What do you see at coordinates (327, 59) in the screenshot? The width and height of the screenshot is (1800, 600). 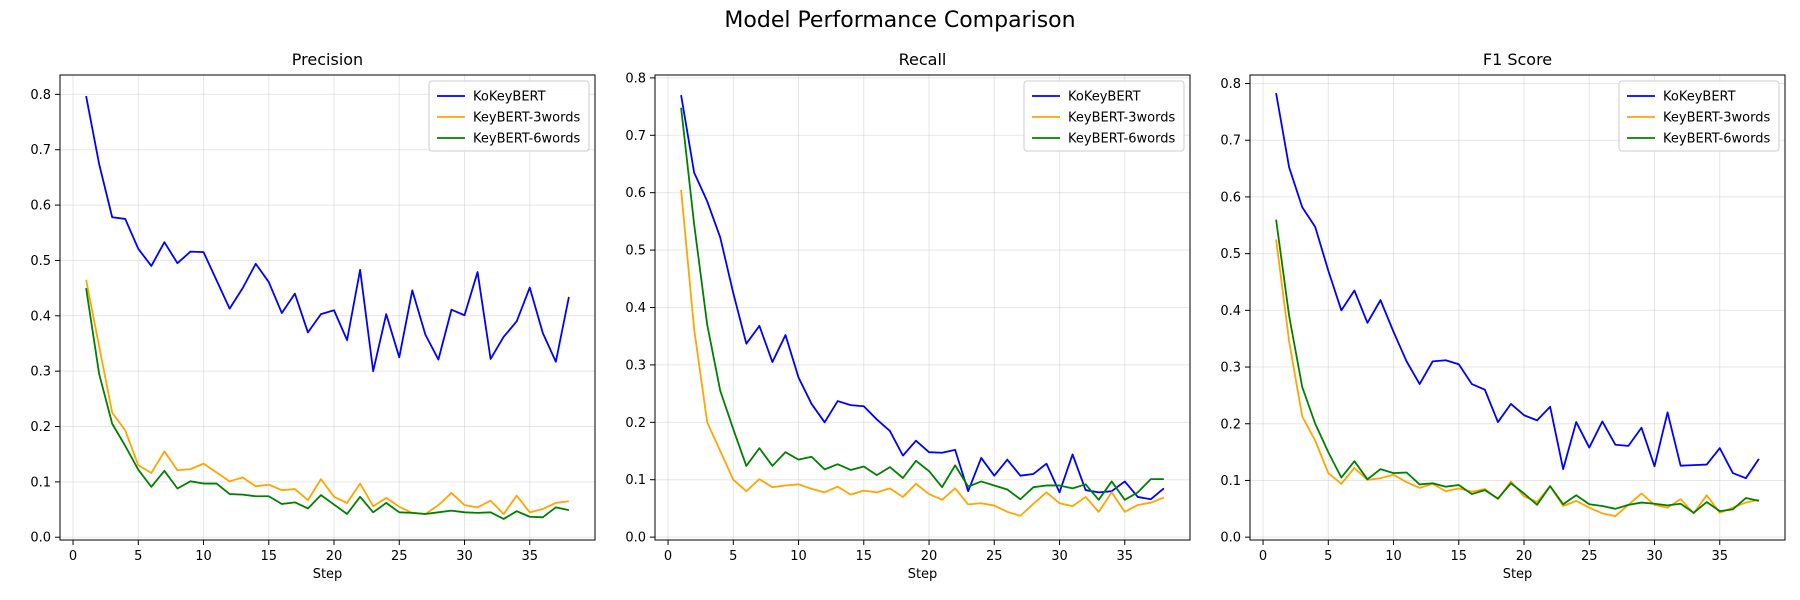 I see `panel-title: Precision` at bounding box center [327, 59].